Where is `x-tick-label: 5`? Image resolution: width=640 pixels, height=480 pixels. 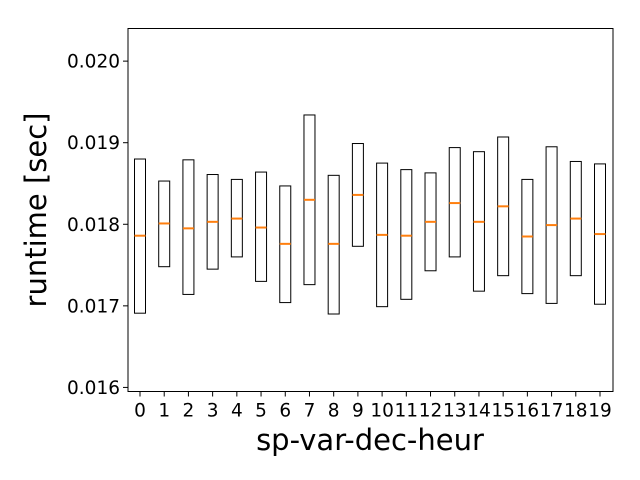
x-tick-label: 5 is located at coordinates (261, 411).